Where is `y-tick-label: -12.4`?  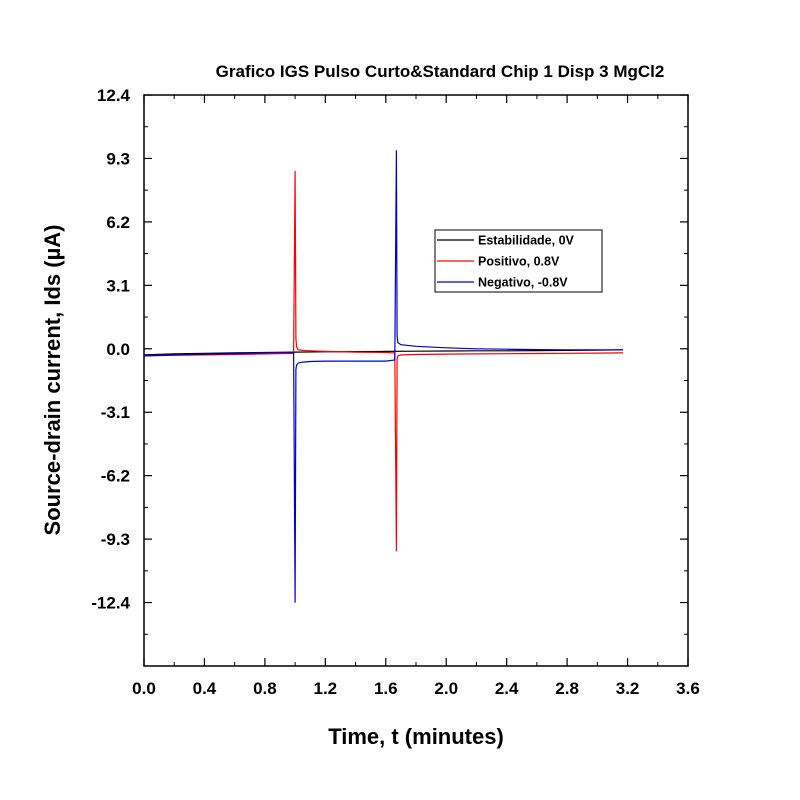
y-tick-label: -12.4 is located at coordinates (110, 603).